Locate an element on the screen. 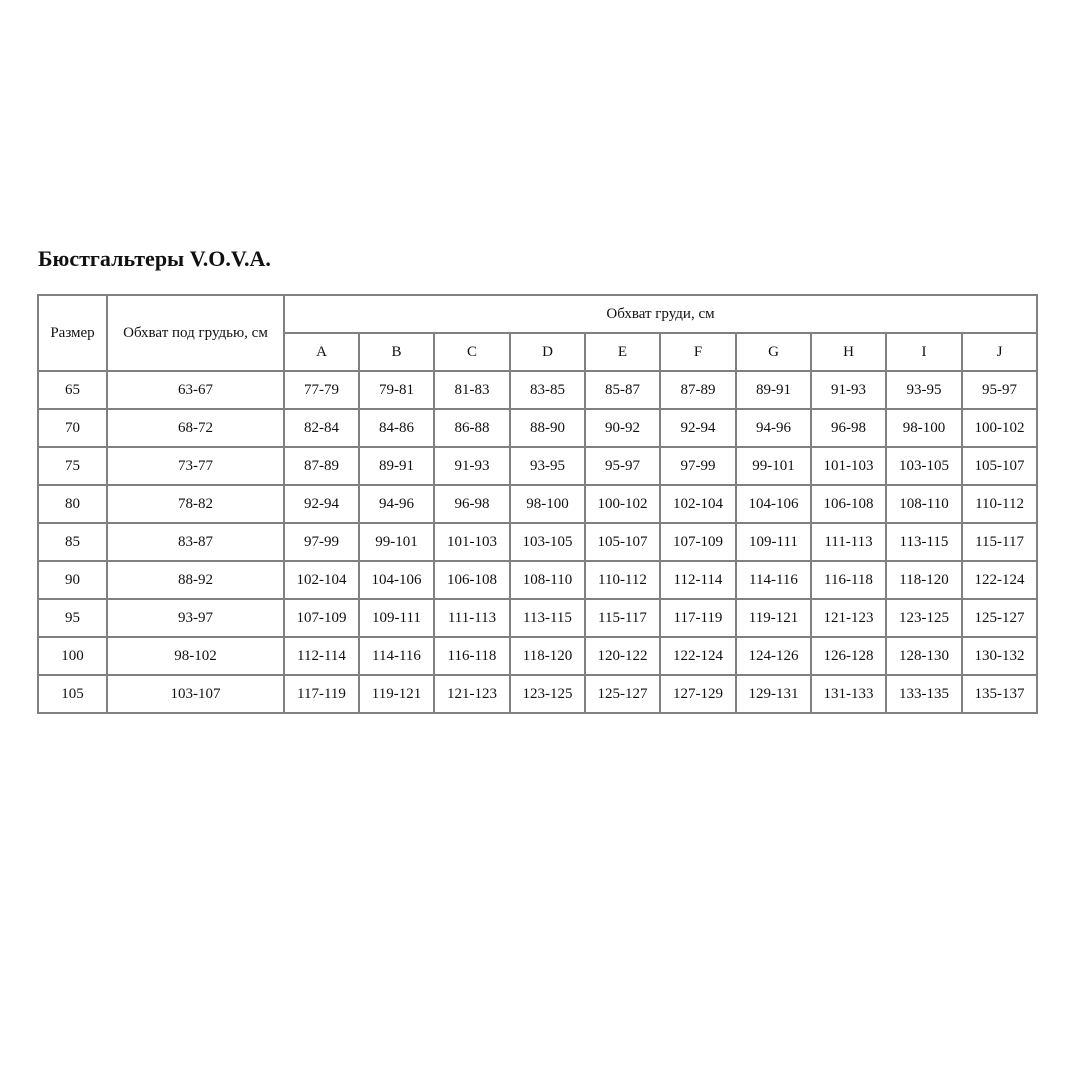 Image resolution: width=1076 pixels, height=1076 pixels. underbust-cell: 68-72 is located at coordinates (195, 428).